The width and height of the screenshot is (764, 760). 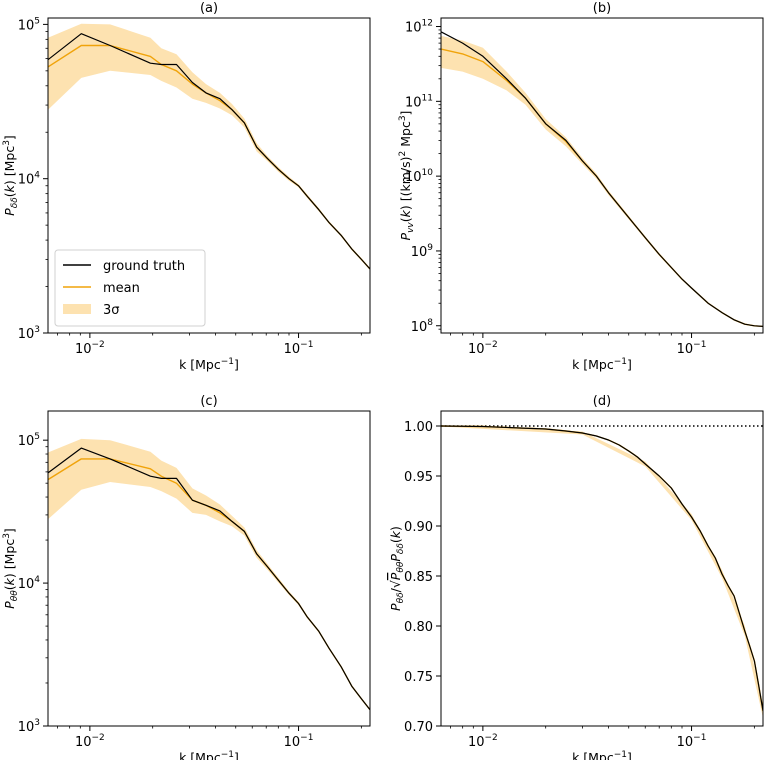 What do you see at coordinates (602, 401) in the screenshot?
I see `panel-title: (d)` at bounding box center [602, 401].